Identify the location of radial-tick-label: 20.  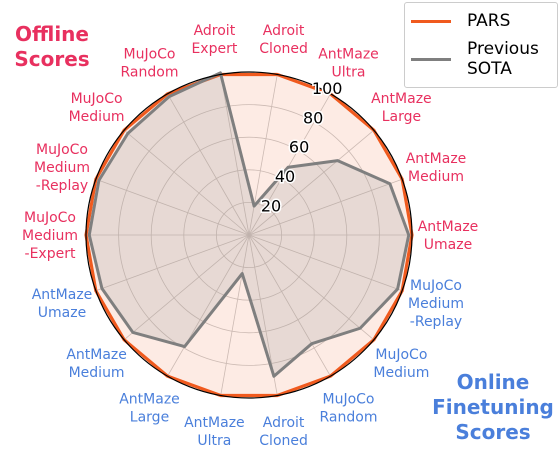
(271, 206).